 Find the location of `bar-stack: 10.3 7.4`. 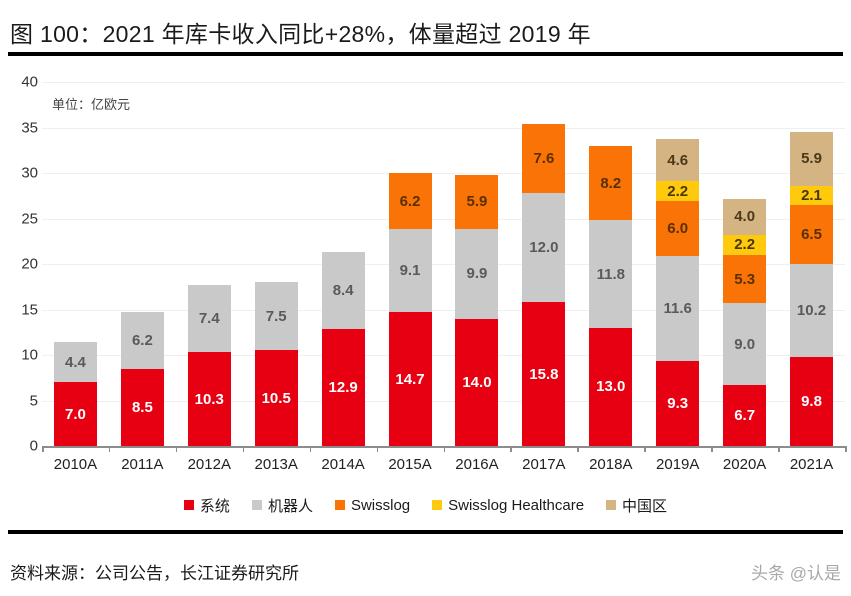

bar-stack: 10.3 7.4 is located at coordinates (209, 365).